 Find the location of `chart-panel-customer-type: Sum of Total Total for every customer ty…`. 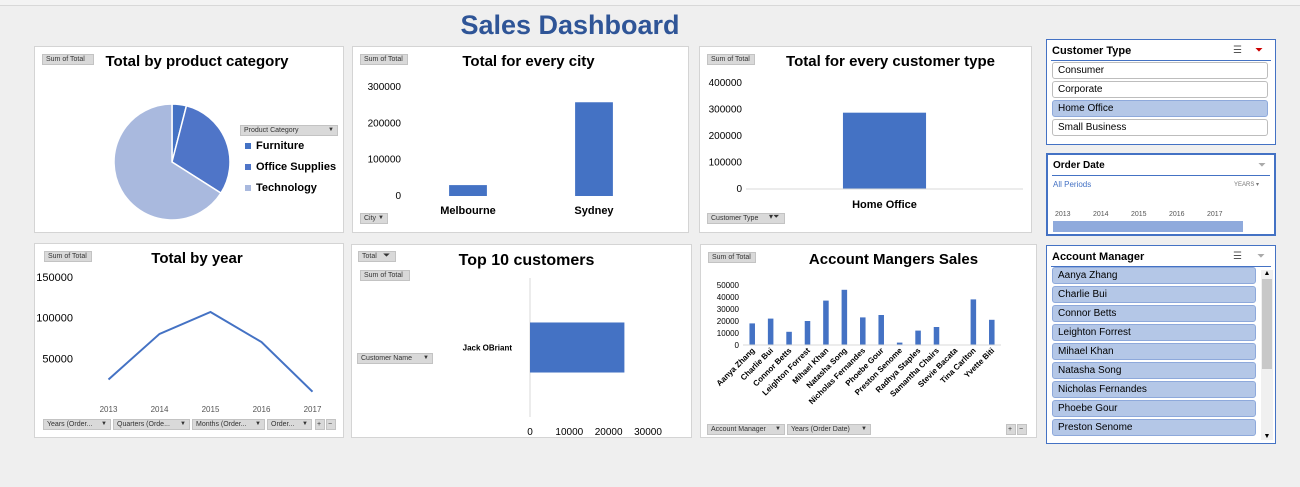

chart-panel-customer-type: Sum of Total Total for every customer ty… is located at coordinates (865, 139).